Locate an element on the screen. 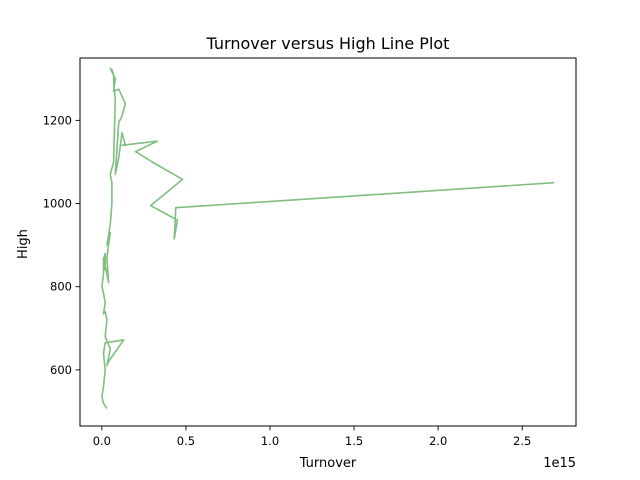 This screenshot has width=640, height=480. x-tick-label: 2.0 is located at coordinates (438, 441).